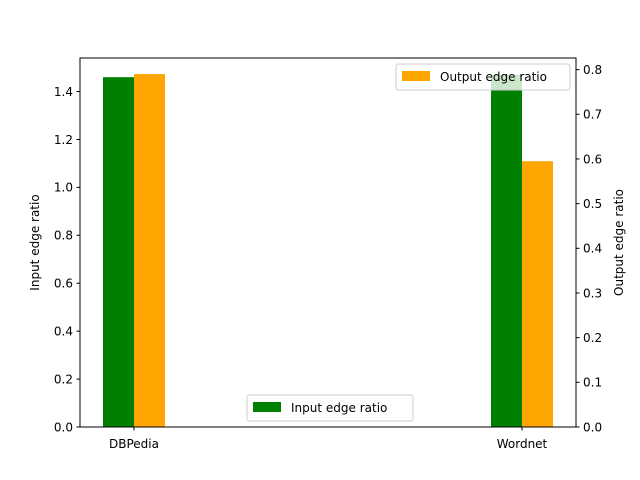 The height and width of the screenshot is (480, 640). Describe the element at coordinates (592, 70) in the screenshot. I see `right-tick-label: 0.8` at that location.